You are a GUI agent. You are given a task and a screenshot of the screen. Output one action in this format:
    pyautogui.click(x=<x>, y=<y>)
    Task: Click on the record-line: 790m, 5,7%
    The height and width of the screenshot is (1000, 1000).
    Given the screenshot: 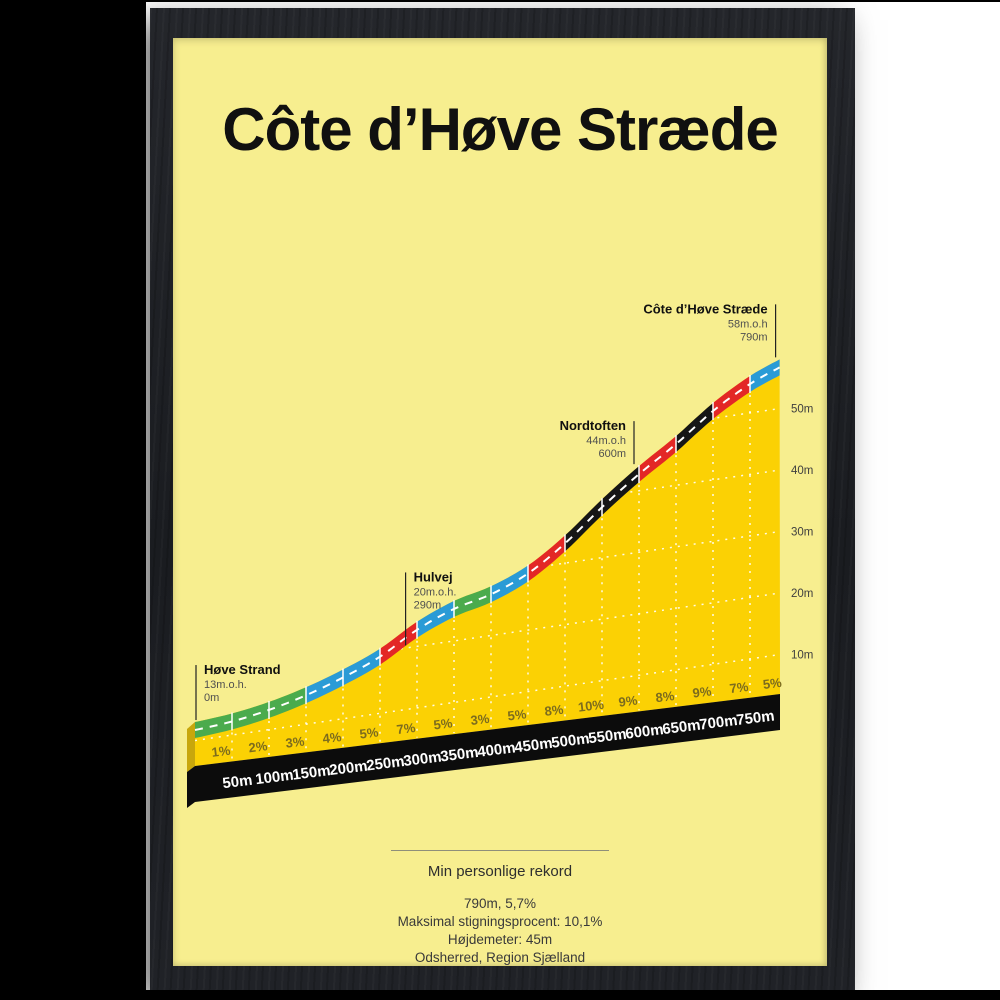 What is the action you would take?
    pyautogui.click(x=500, y=903)
    